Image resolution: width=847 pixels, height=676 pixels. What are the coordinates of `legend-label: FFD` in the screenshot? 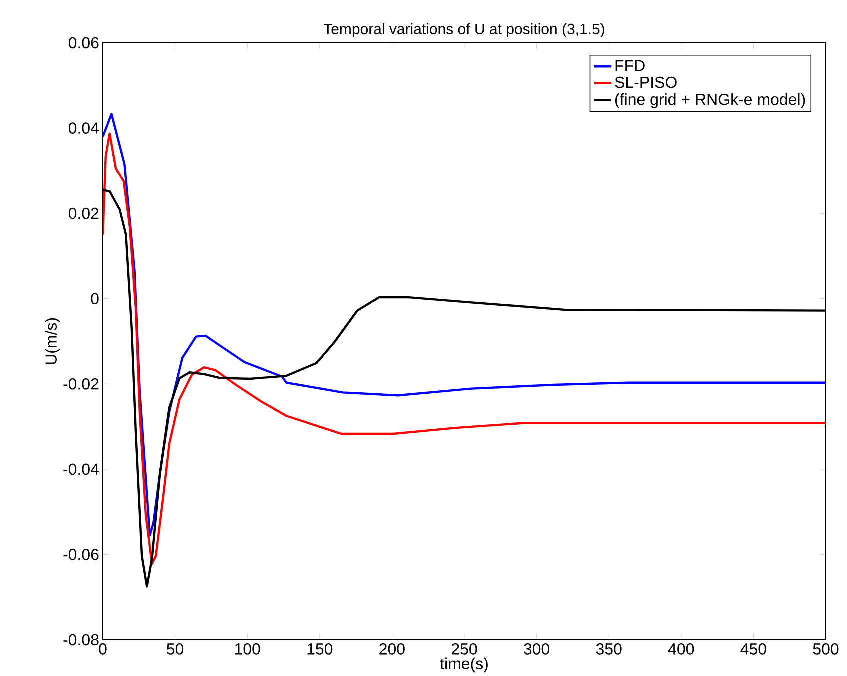 It's located at (630, 66).